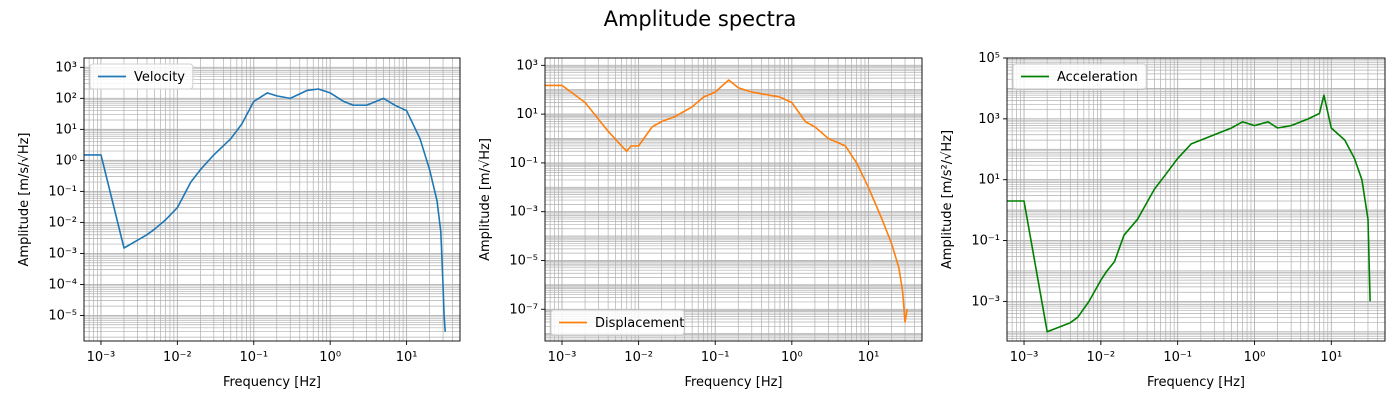 The image size is (1400, 400). What do you see at coordinates (62, 222) in the screenshot?
I see `velocity-y-tick-label: 10⁻²` at bounding box center [62, 222].